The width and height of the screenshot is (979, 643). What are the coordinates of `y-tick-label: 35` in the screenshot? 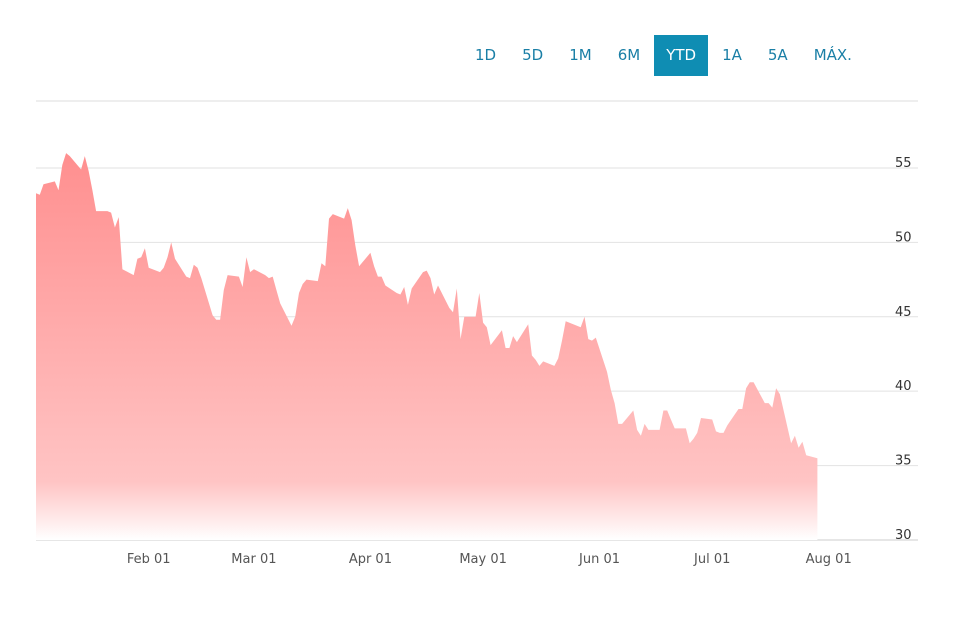 It's located at (903, 461).